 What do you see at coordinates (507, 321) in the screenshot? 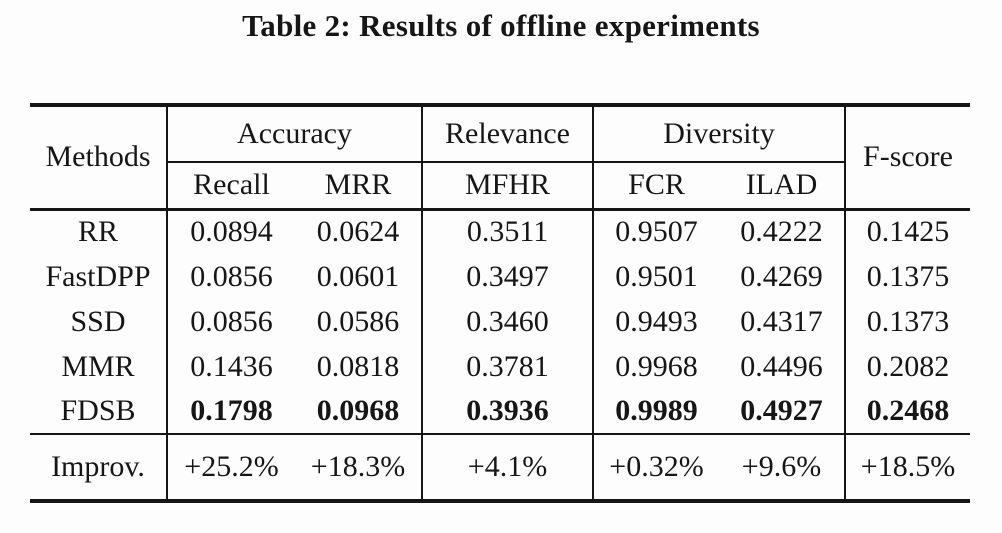
I see `cell-mfhr: 0.3460` at bounding box center [507, 321].